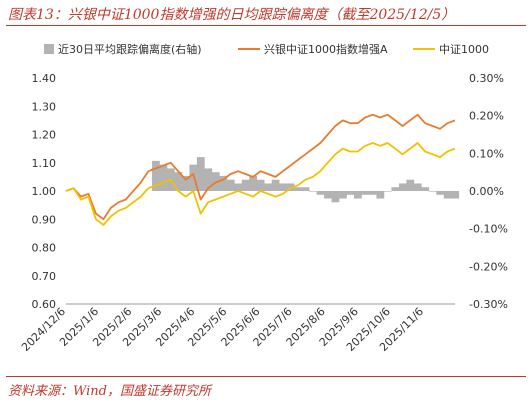  What do you see at coordinates (464, 49) in the screenshot?
I see `legend-label: 中证1000` at bounding box center [464, 49].